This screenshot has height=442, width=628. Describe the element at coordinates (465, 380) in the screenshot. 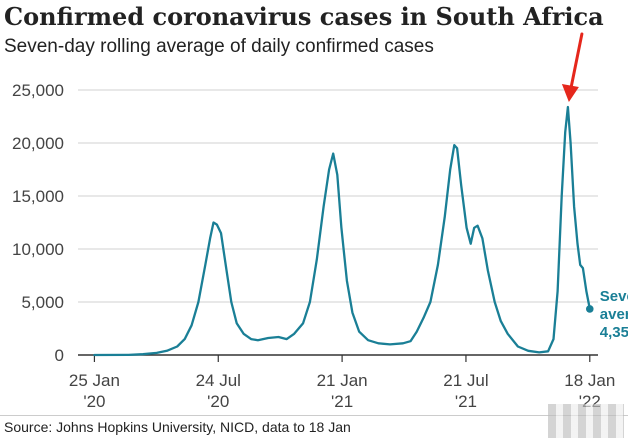

I see `x-tick-label: 21 Jul` at that location.